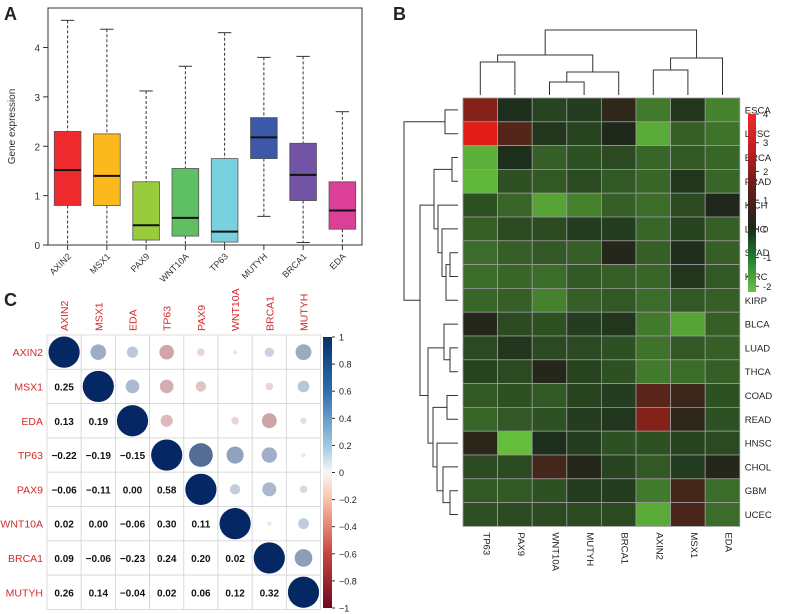 This screenshot has height=614, width=800. Describe the element at coordinates (549, 490) in the screenshot. I see `heatmap-cell-gbm-wnt10a` at that location.